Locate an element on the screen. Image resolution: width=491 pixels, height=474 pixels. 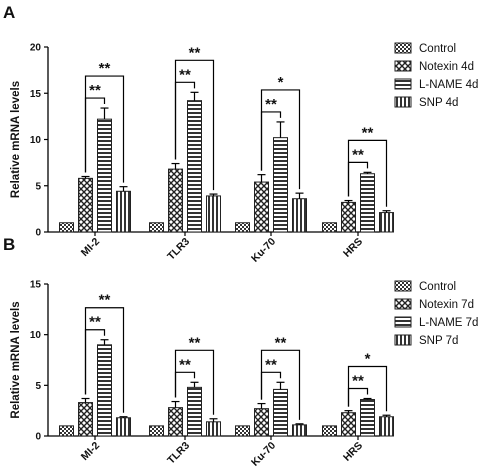
bar-ku-70-snp-7d is located at coordinates (299, 430).